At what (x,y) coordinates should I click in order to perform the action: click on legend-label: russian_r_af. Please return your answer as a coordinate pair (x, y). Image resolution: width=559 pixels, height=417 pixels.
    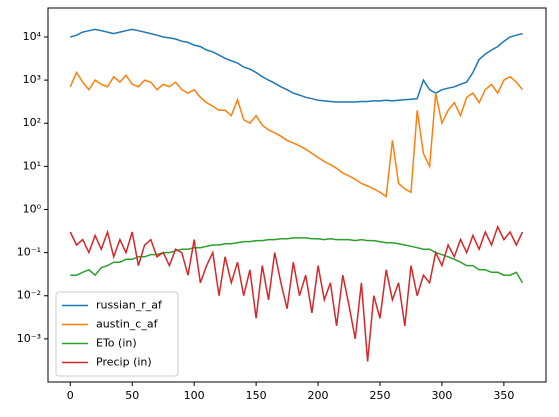
    Looking at the image, I should click on (129, 305).